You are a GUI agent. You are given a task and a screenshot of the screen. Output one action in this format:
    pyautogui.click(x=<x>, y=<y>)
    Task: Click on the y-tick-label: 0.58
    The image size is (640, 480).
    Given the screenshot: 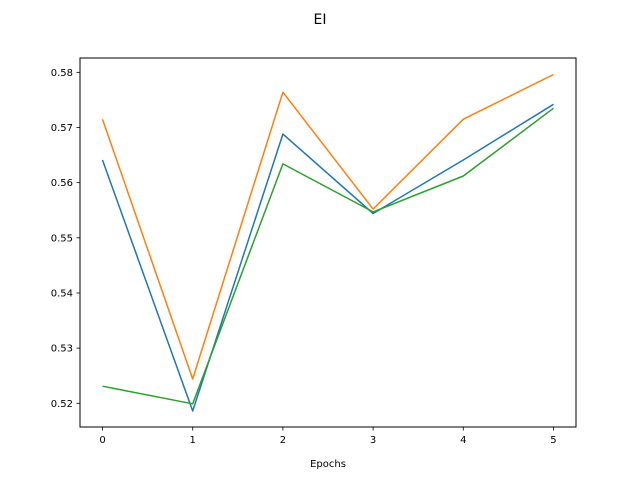 What is the action you would take?
    pyautogui.click(x=62, y=73)
    